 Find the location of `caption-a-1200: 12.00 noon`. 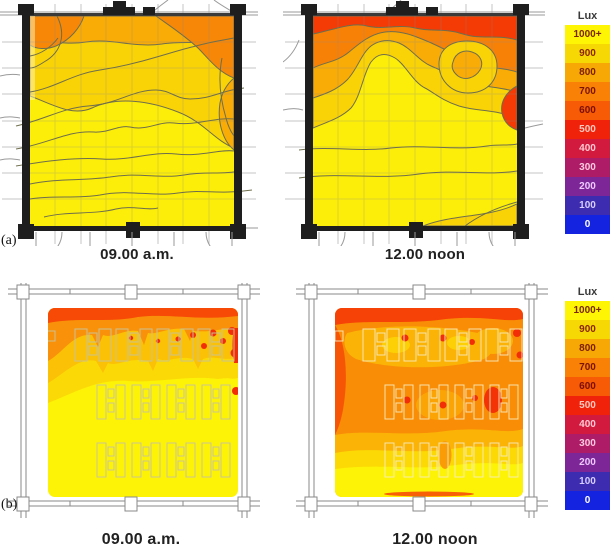

caption-a-1200: 12.00 noon is located at coordinates (425, 254).